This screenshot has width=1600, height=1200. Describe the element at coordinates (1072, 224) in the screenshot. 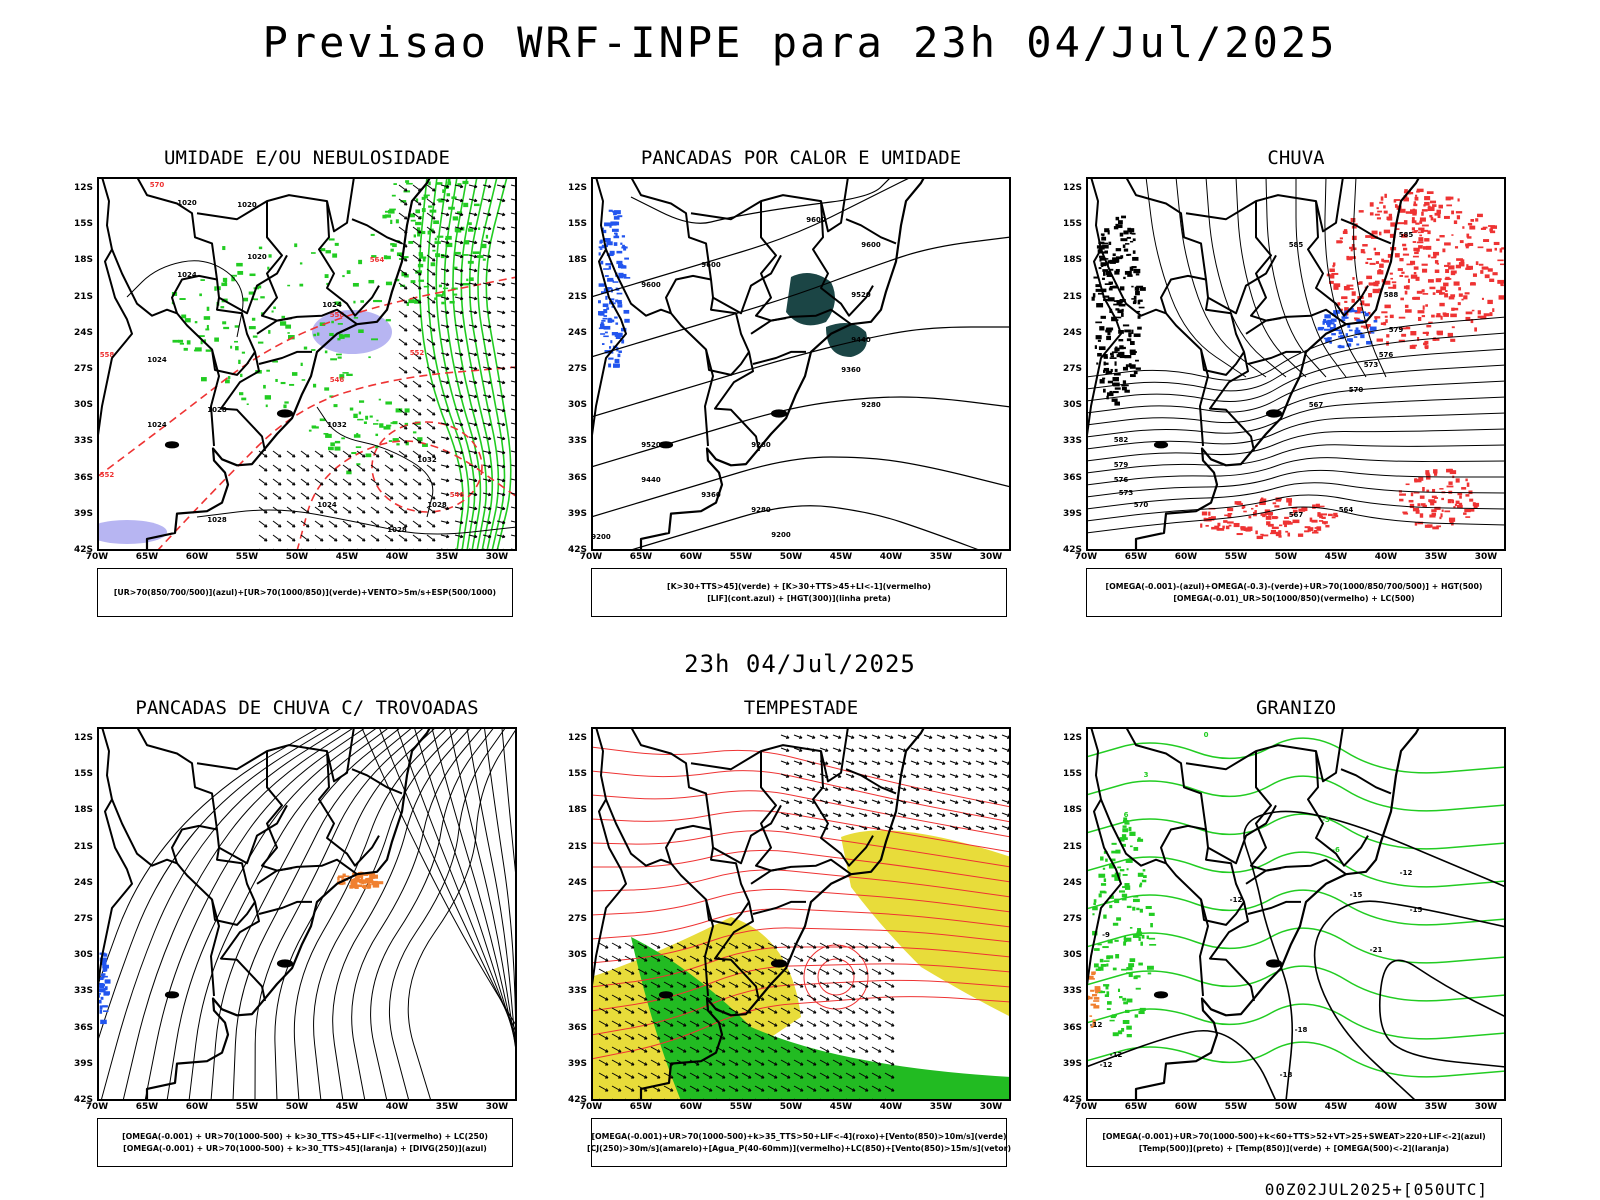

I see `lat-tick-label: 15S` at that location.